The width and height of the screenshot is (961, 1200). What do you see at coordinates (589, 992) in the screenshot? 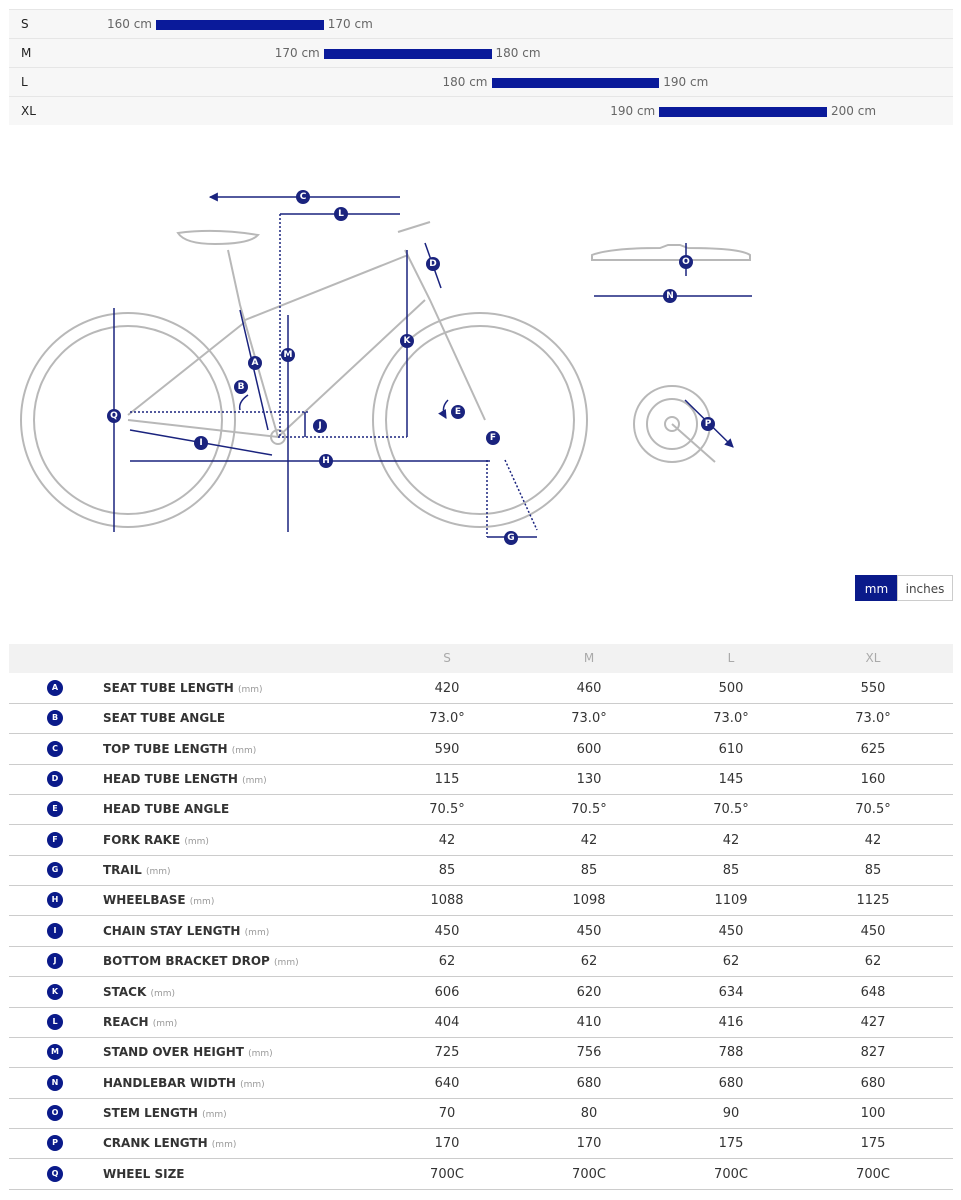
I see `cell-value: 620` at bounding box center [589, 992].